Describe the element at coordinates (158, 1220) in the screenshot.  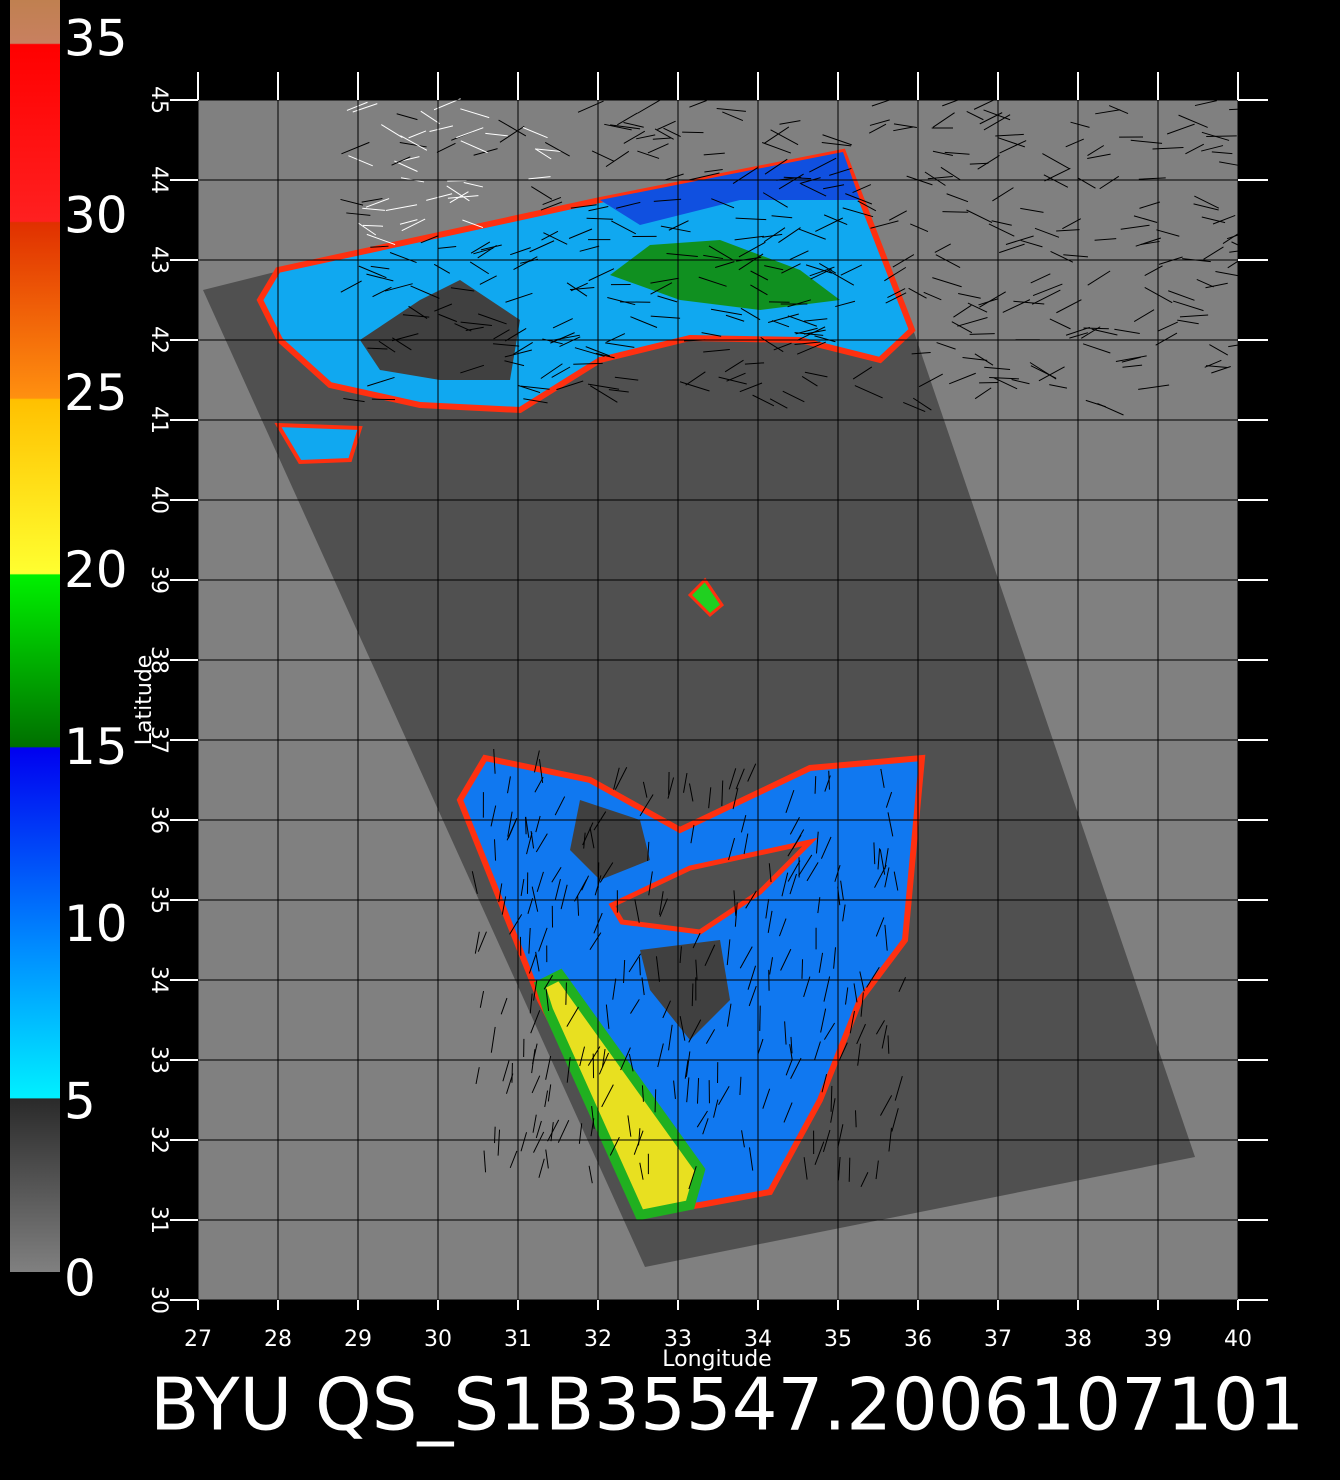
I see `y-tick-label: 31` at that location.